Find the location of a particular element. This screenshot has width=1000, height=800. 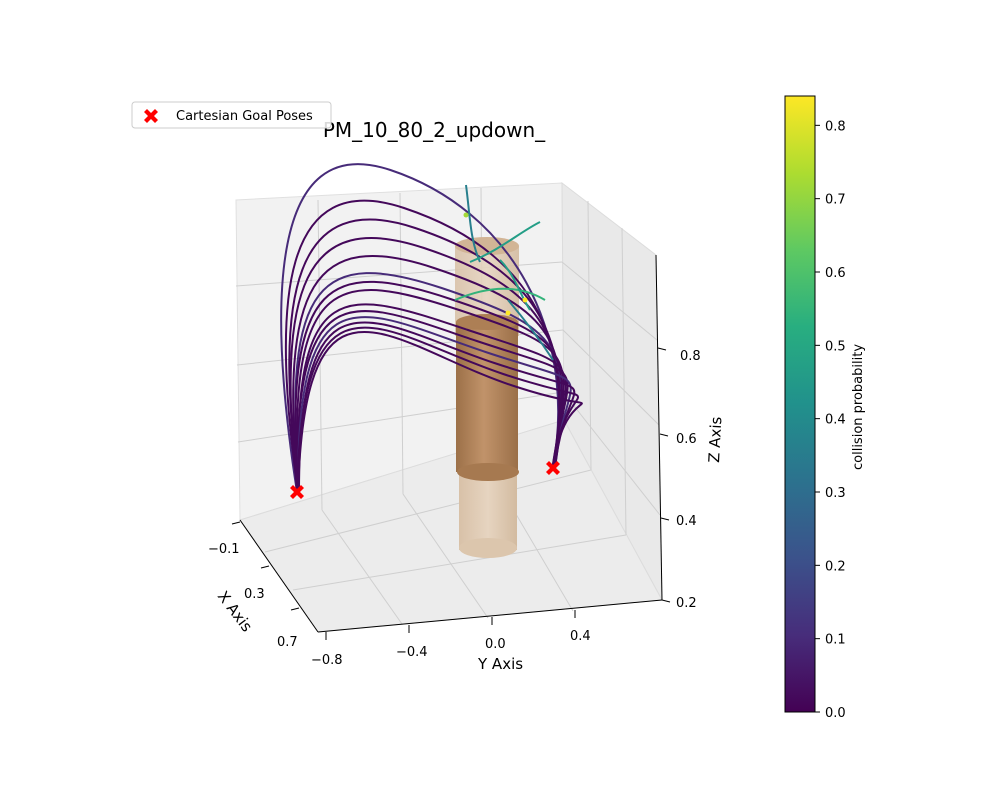

chart-title: PM_10_80_2_updown_ is located at coordinates (434, 130).